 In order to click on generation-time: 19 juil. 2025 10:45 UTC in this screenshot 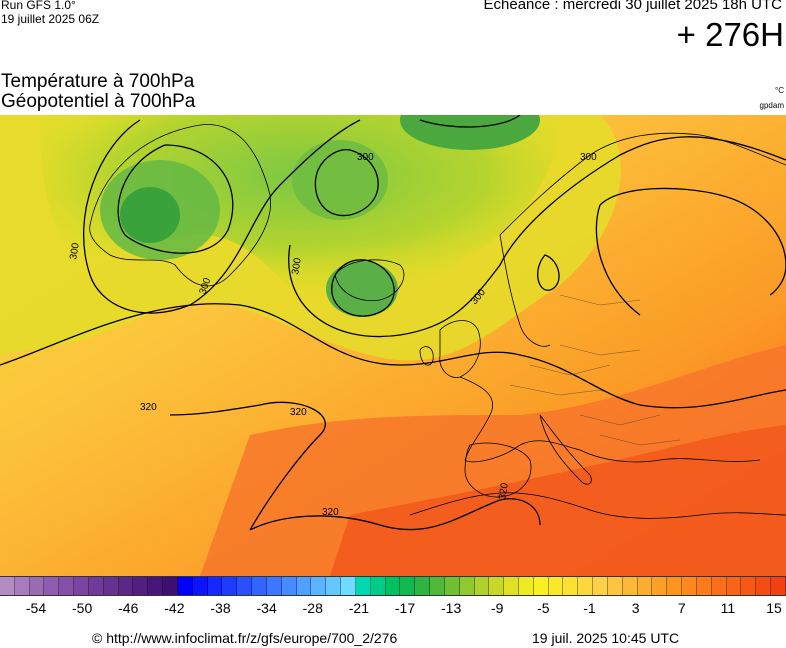, I will do `click(606, 638)`.